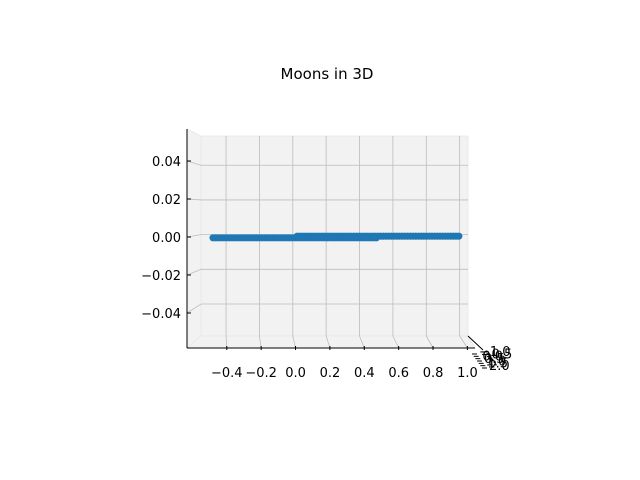  I want to click on y-tick-label: −0.5, so click(497, 354).